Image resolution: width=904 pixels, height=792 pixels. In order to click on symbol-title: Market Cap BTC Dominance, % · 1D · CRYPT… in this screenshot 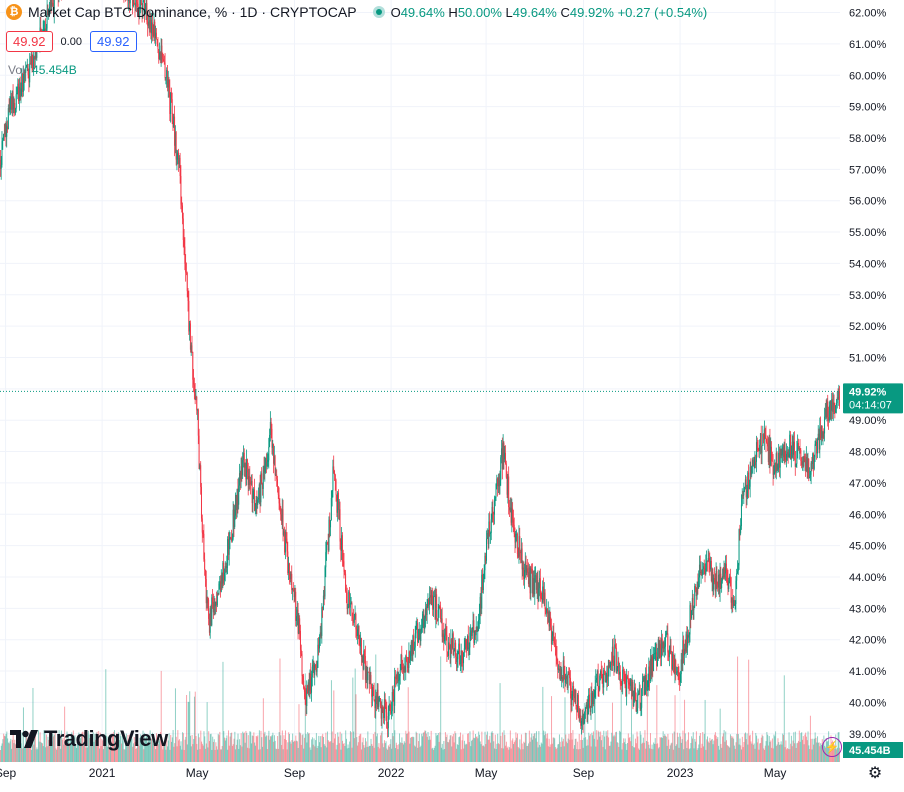, I will do `click(192, 12)`.